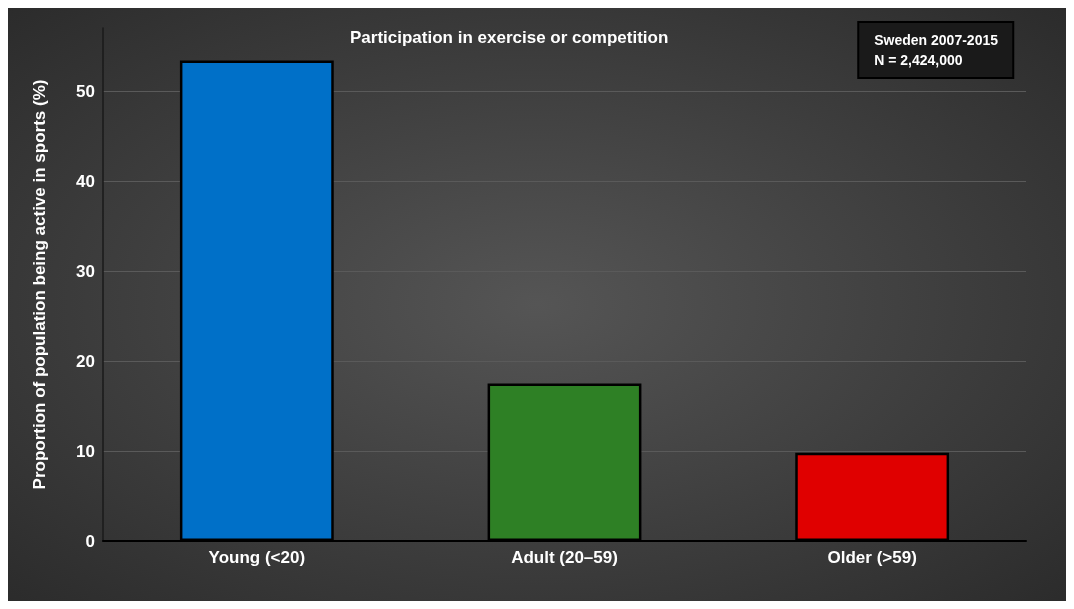 This screenshot has height=609, width=1074. Describe the element at coordinates (39, 284) in the screenshot. I see `y-axis-title: Proportion of population being active in sports (%)` at that location.